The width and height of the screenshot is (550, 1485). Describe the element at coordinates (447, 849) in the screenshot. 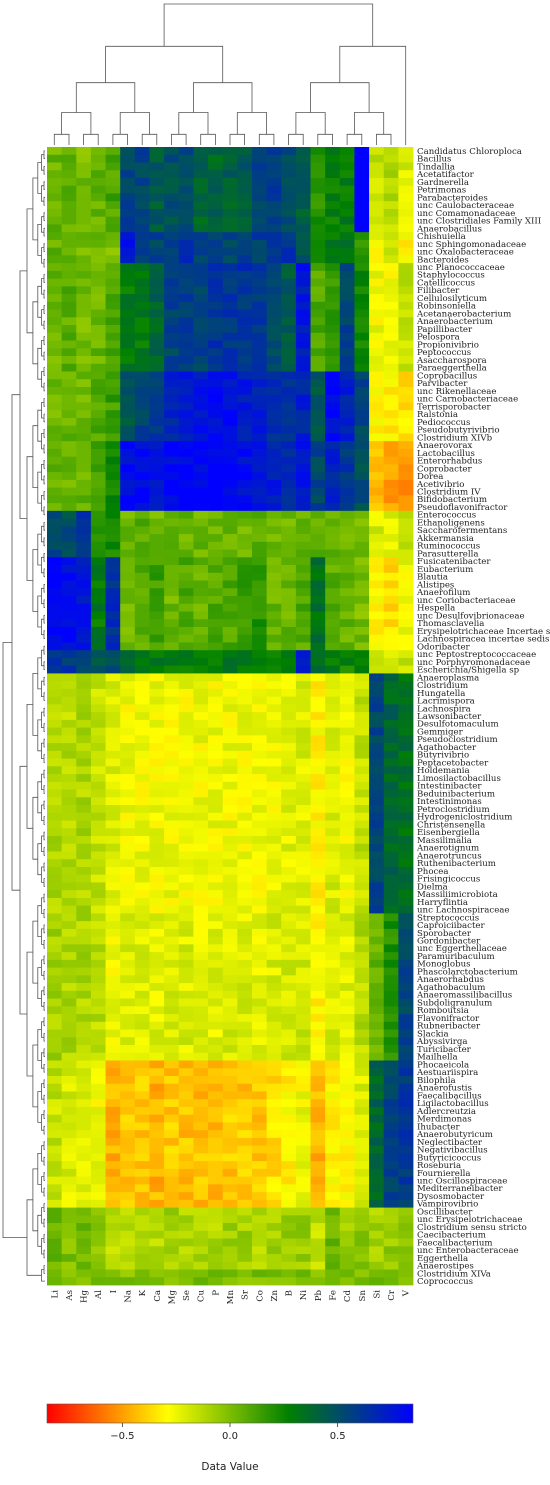

I see `row-label: Anaerotignum` at that location.